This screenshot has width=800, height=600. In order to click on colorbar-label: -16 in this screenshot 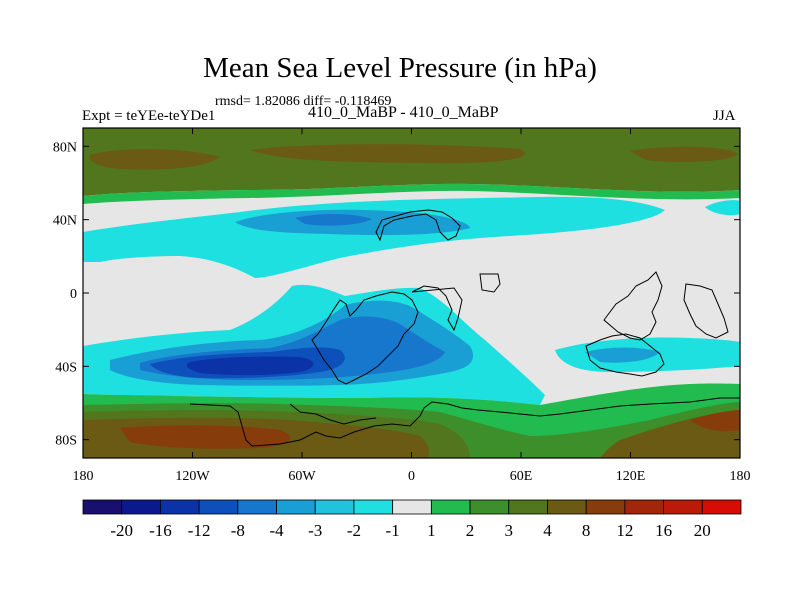, I will do `click(160, 530)`.